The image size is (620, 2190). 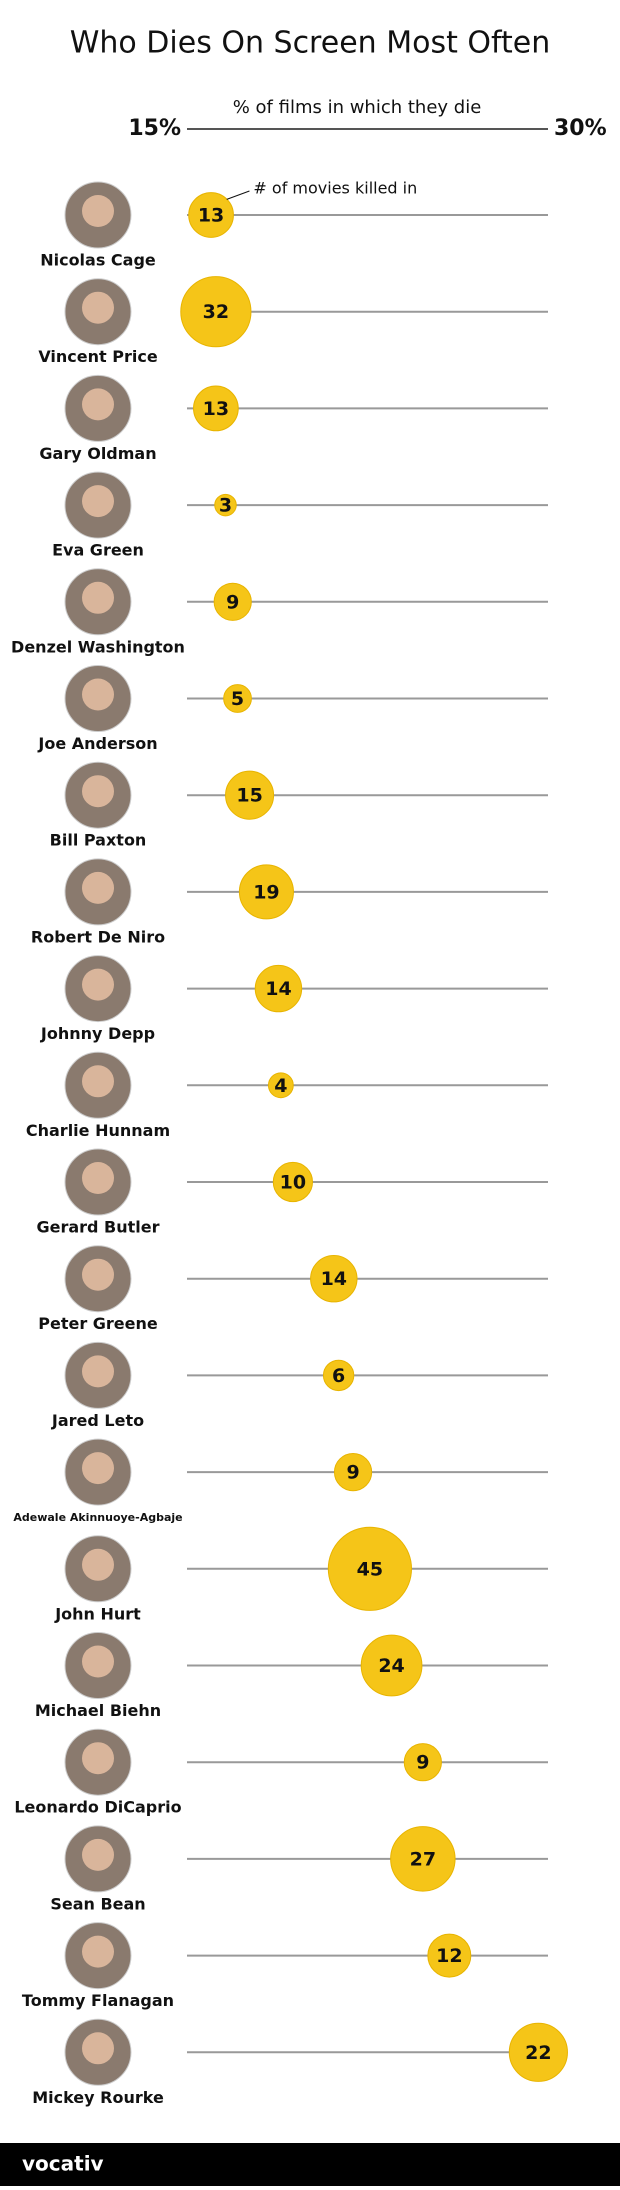 What do you see at coordinates (98, 2000) in the screenshot?
I see `actor-name: Tommy Flanagan` at bounding box center [98, 2000].